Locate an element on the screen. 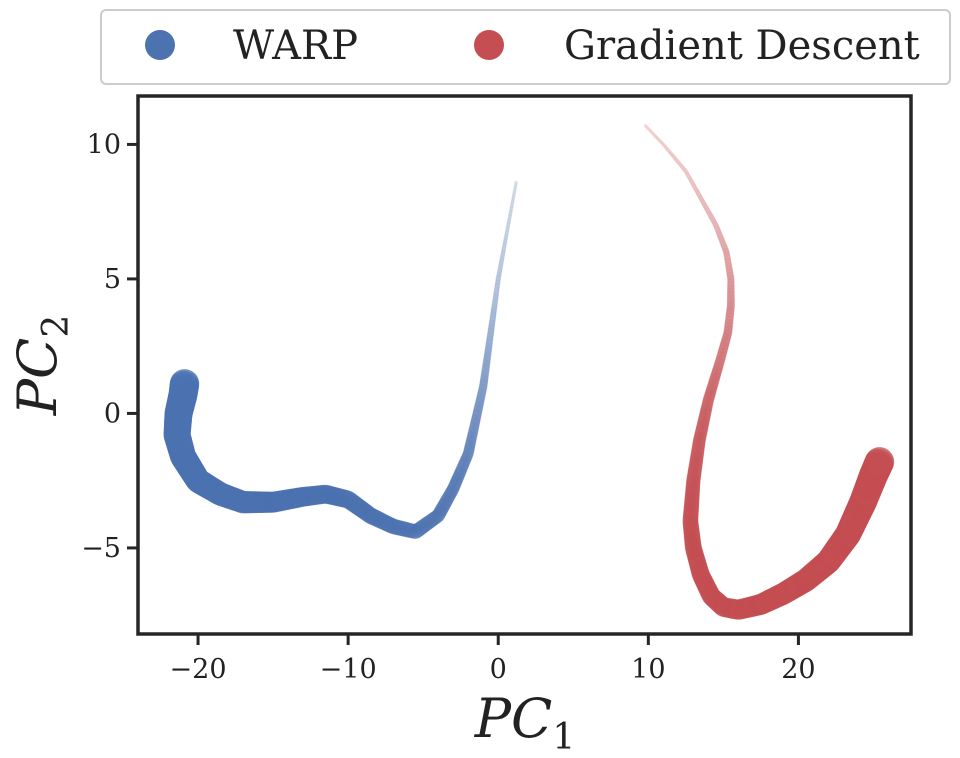  legend: WARP Gradient Descent is located at coordinates (525, 47).